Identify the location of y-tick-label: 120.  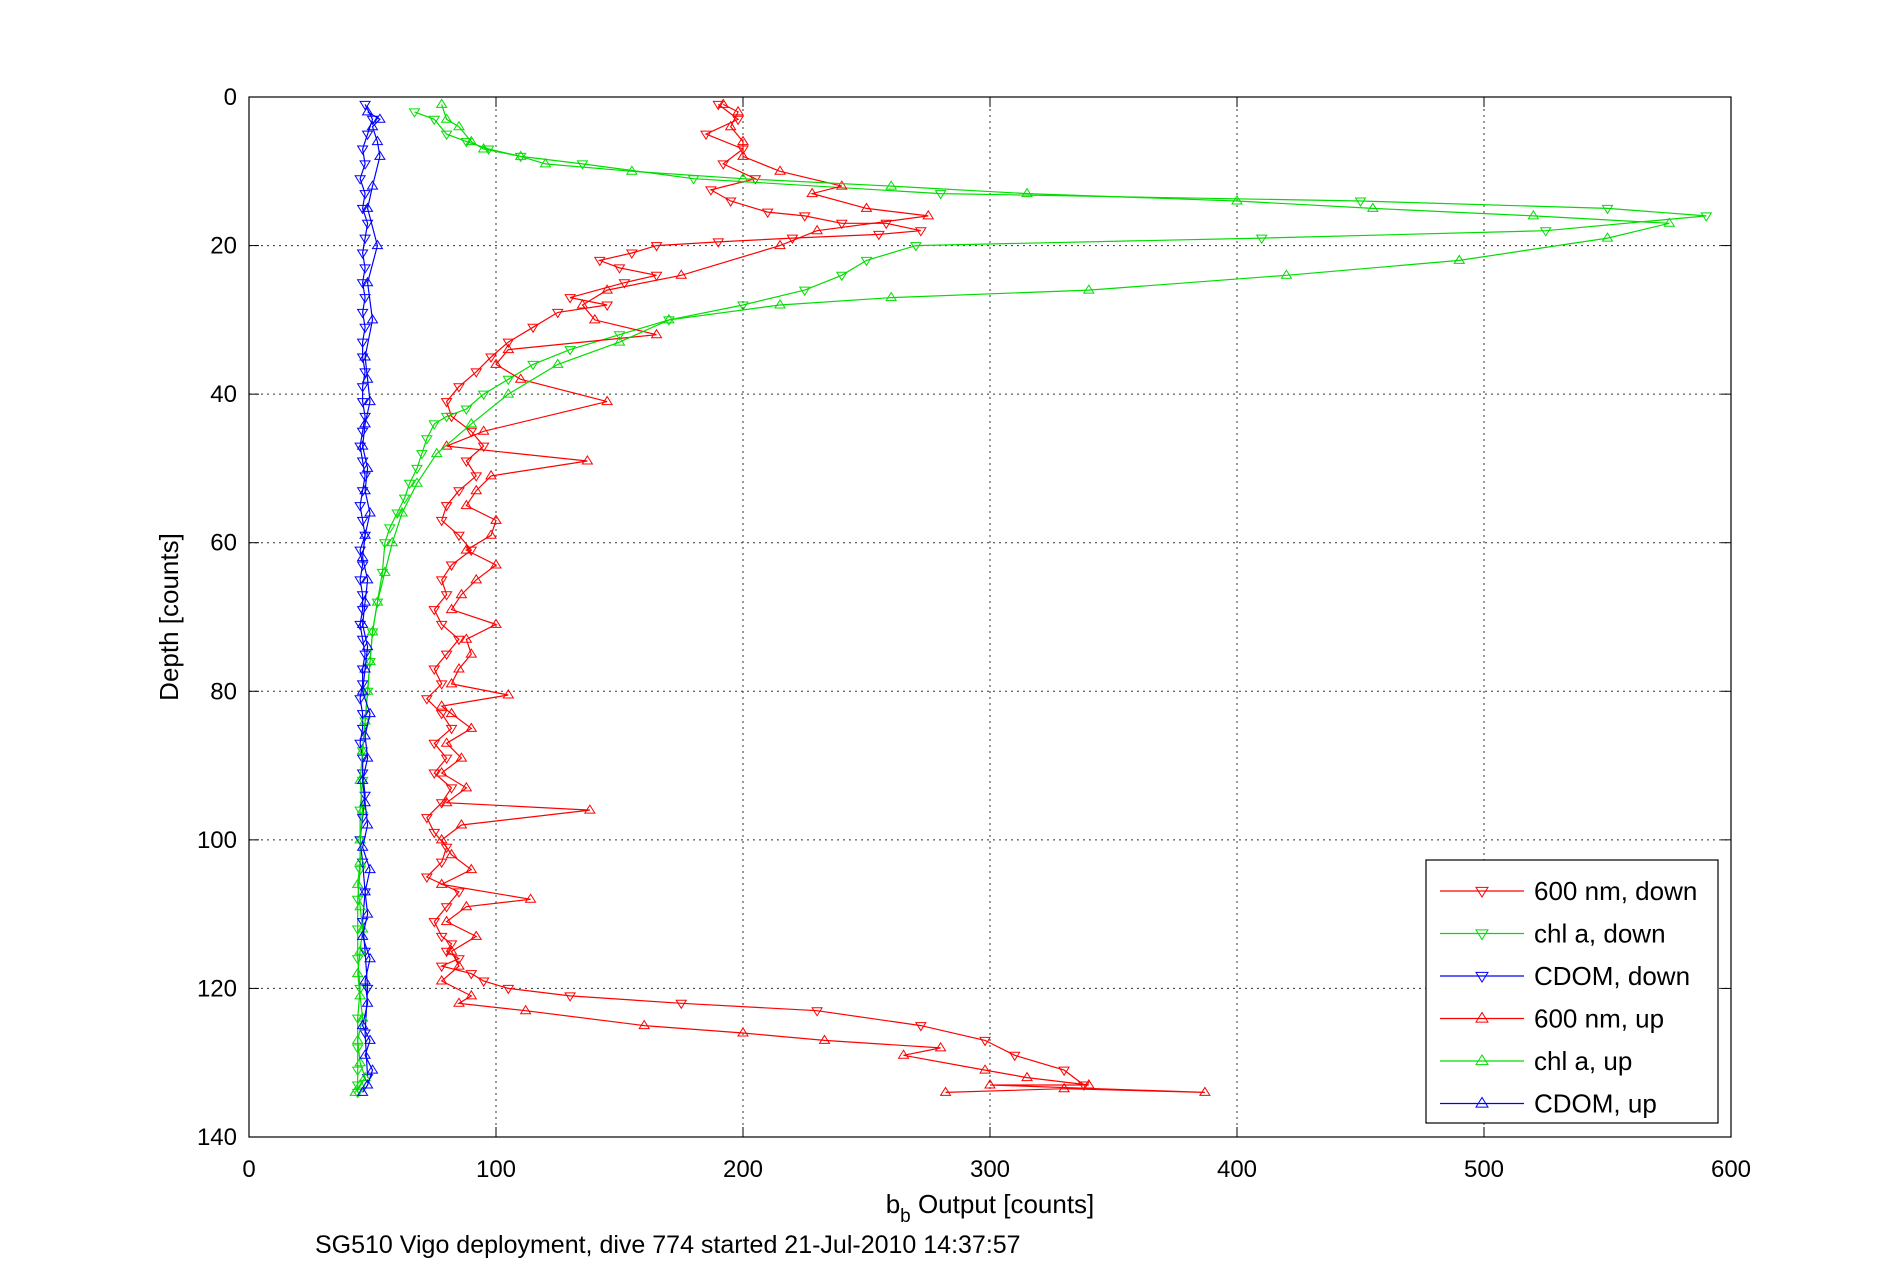
(217, 988).